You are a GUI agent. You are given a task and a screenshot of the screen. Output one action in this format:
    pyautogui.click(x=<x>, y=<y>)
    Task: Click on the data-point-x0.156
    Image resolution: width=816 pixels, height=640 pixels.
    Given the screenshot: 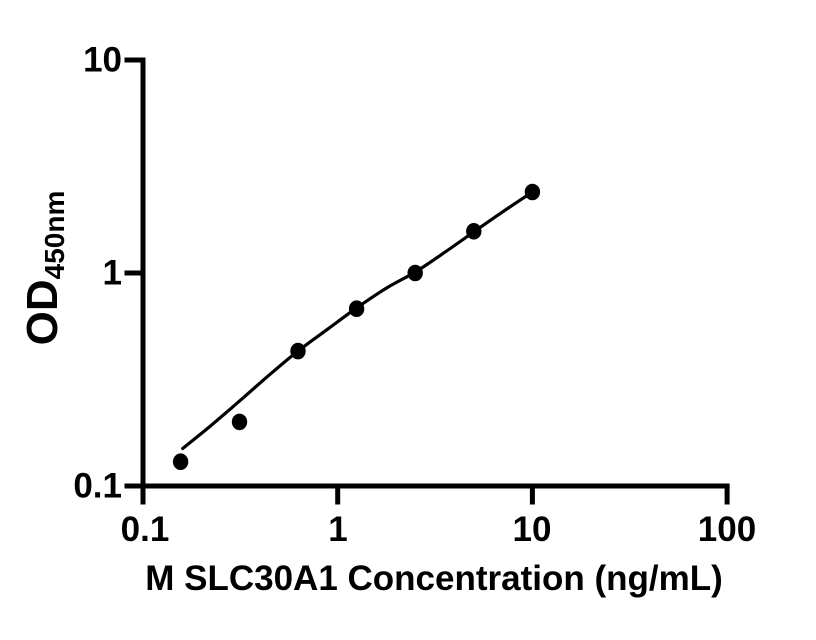 What is the action you would take?
    pyautogui.click(x=180, y=462)
    